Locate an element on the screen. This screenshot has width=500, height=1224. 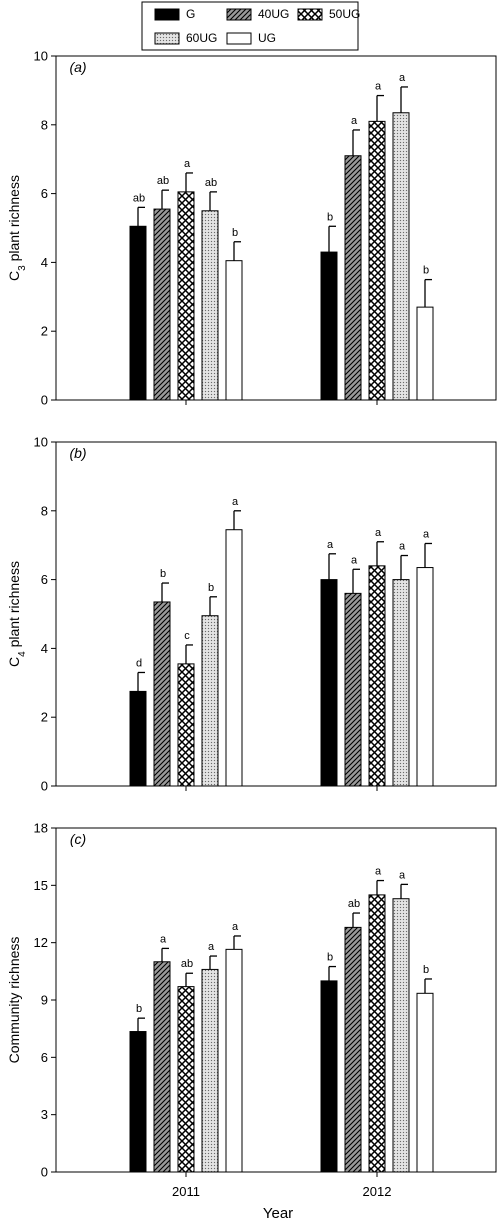
legend: G 40UG 50UG 60UG UG is located at coordinates (250, 26).